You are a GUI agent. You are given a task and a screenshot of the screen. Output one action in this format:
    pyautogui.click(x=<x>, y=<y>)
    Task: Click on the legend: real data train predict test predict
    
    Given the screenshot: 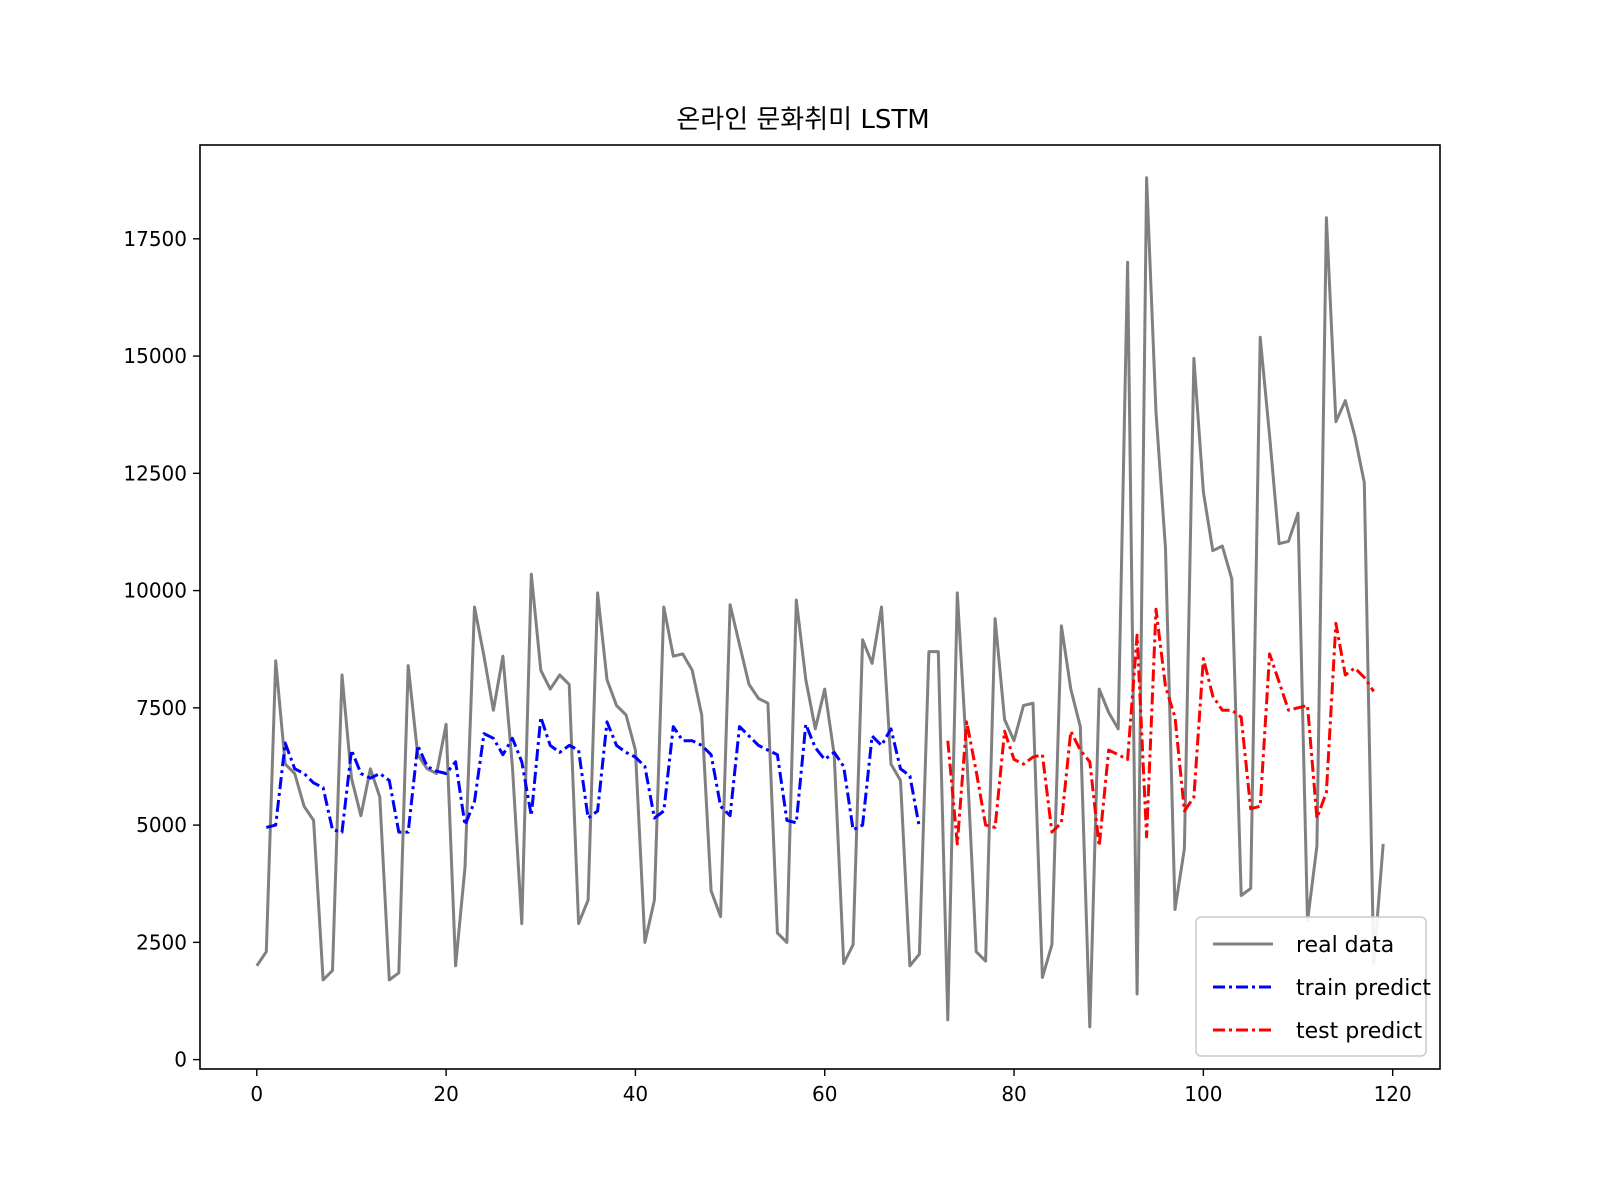 What is the action you would take?
    pyautogui.click(x=1313, y=986)
    